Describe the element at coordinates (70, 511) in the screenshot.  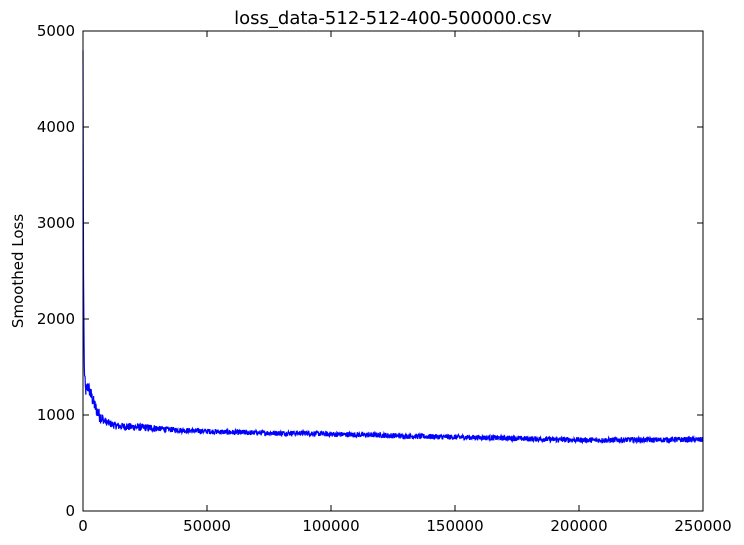
I see `y-tick-label: 0` at that location.